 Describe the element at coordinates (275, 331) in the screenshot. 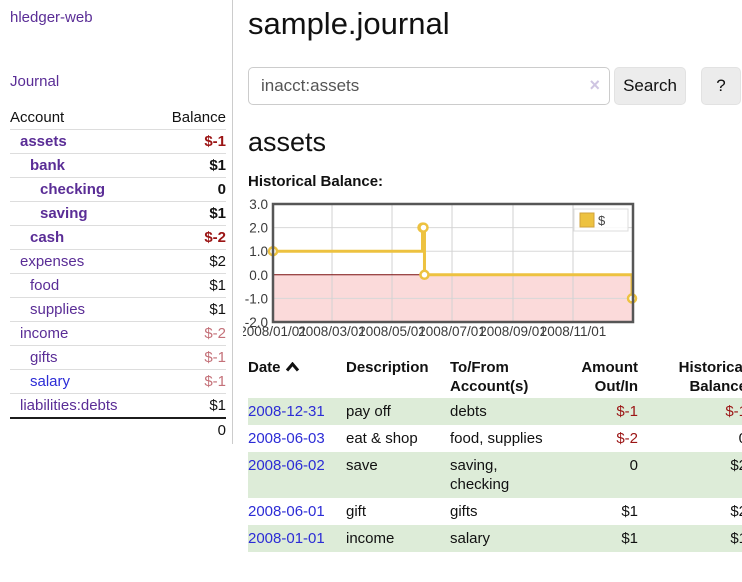

I see `svg-text: 2008/01/01` at that location.